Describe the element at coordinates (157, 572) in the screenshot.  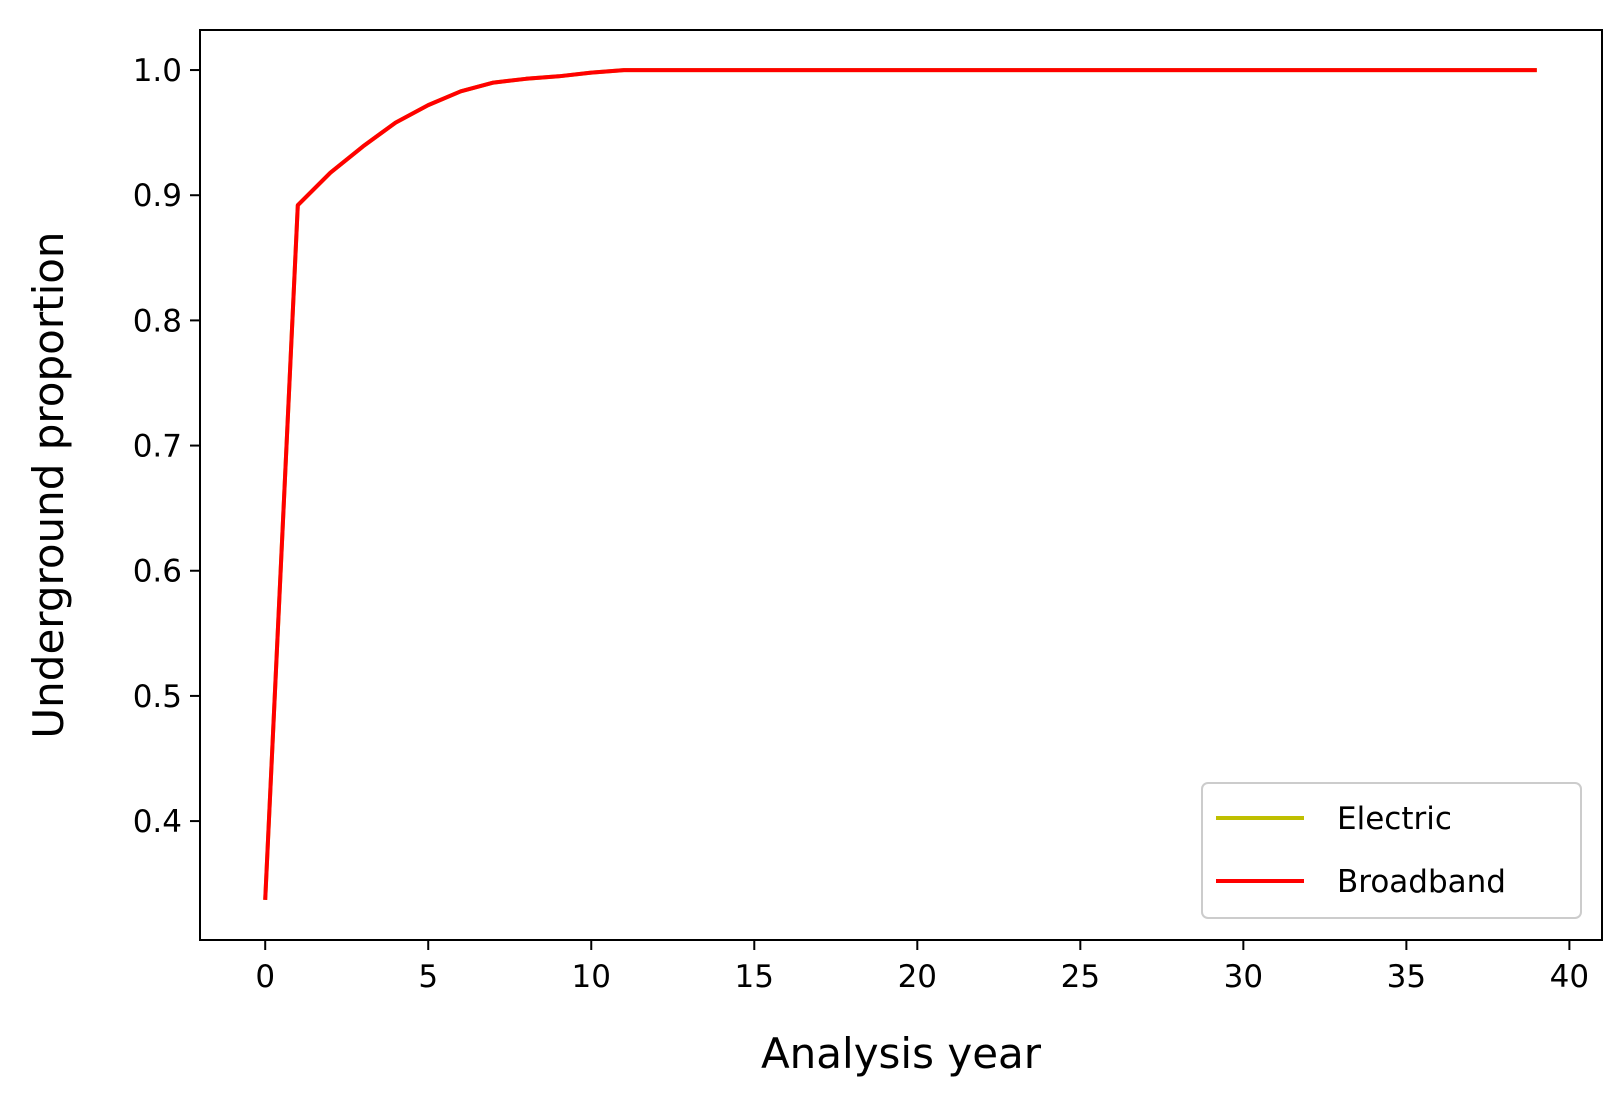
I see `y-tick-label: 0.6` at that location.